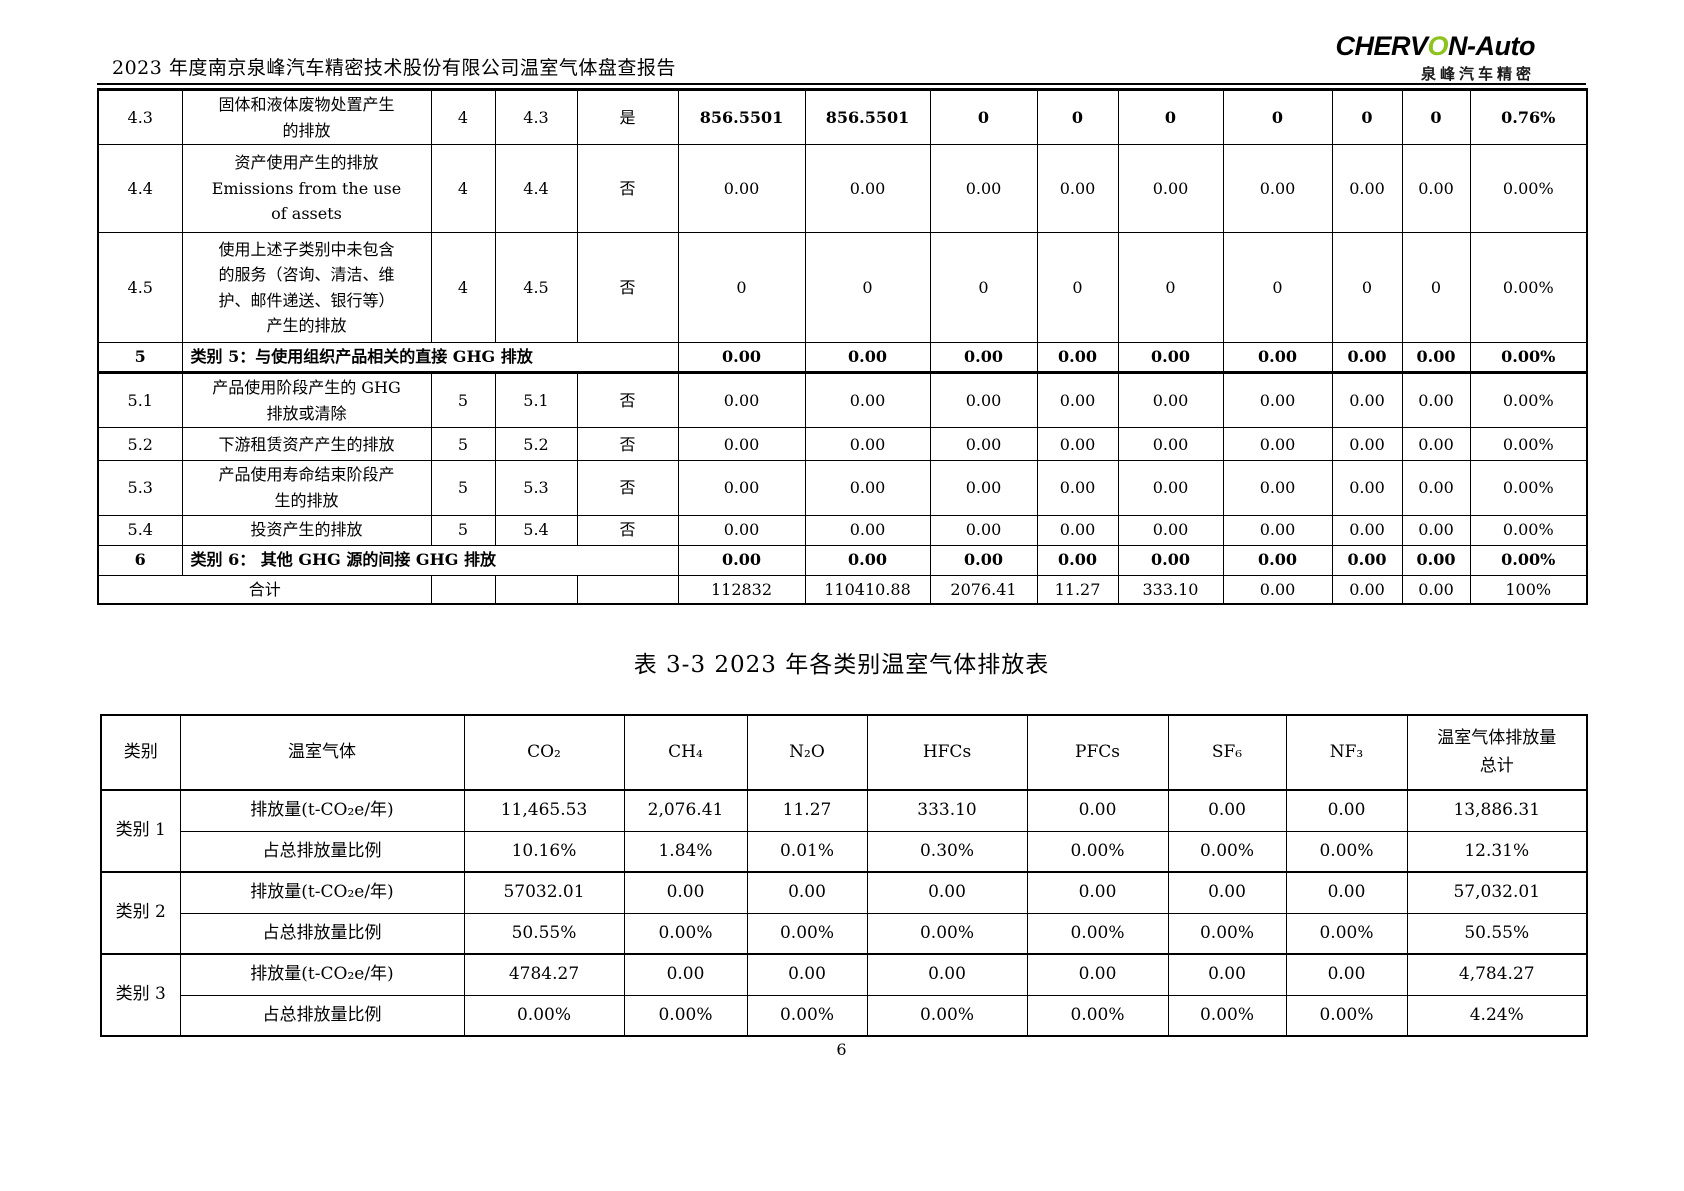 This screenshot has width=1684, height=1191. Describe the element at coordinates (536, 589) in the screenshot. I see `empty-cell` at that location.